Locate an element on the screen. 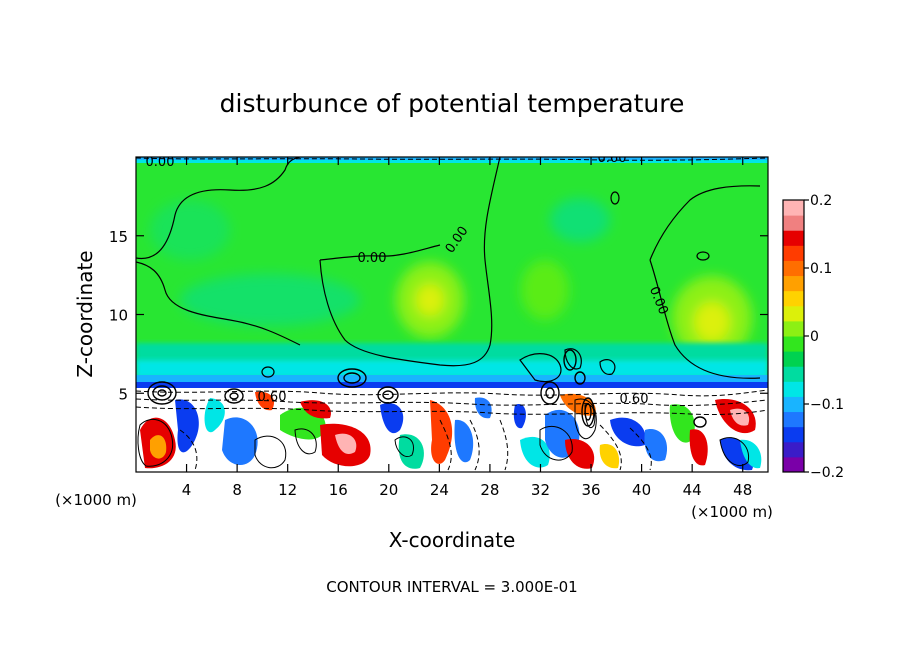  x-tick-label: 28 is located at coordinates (489, 490).